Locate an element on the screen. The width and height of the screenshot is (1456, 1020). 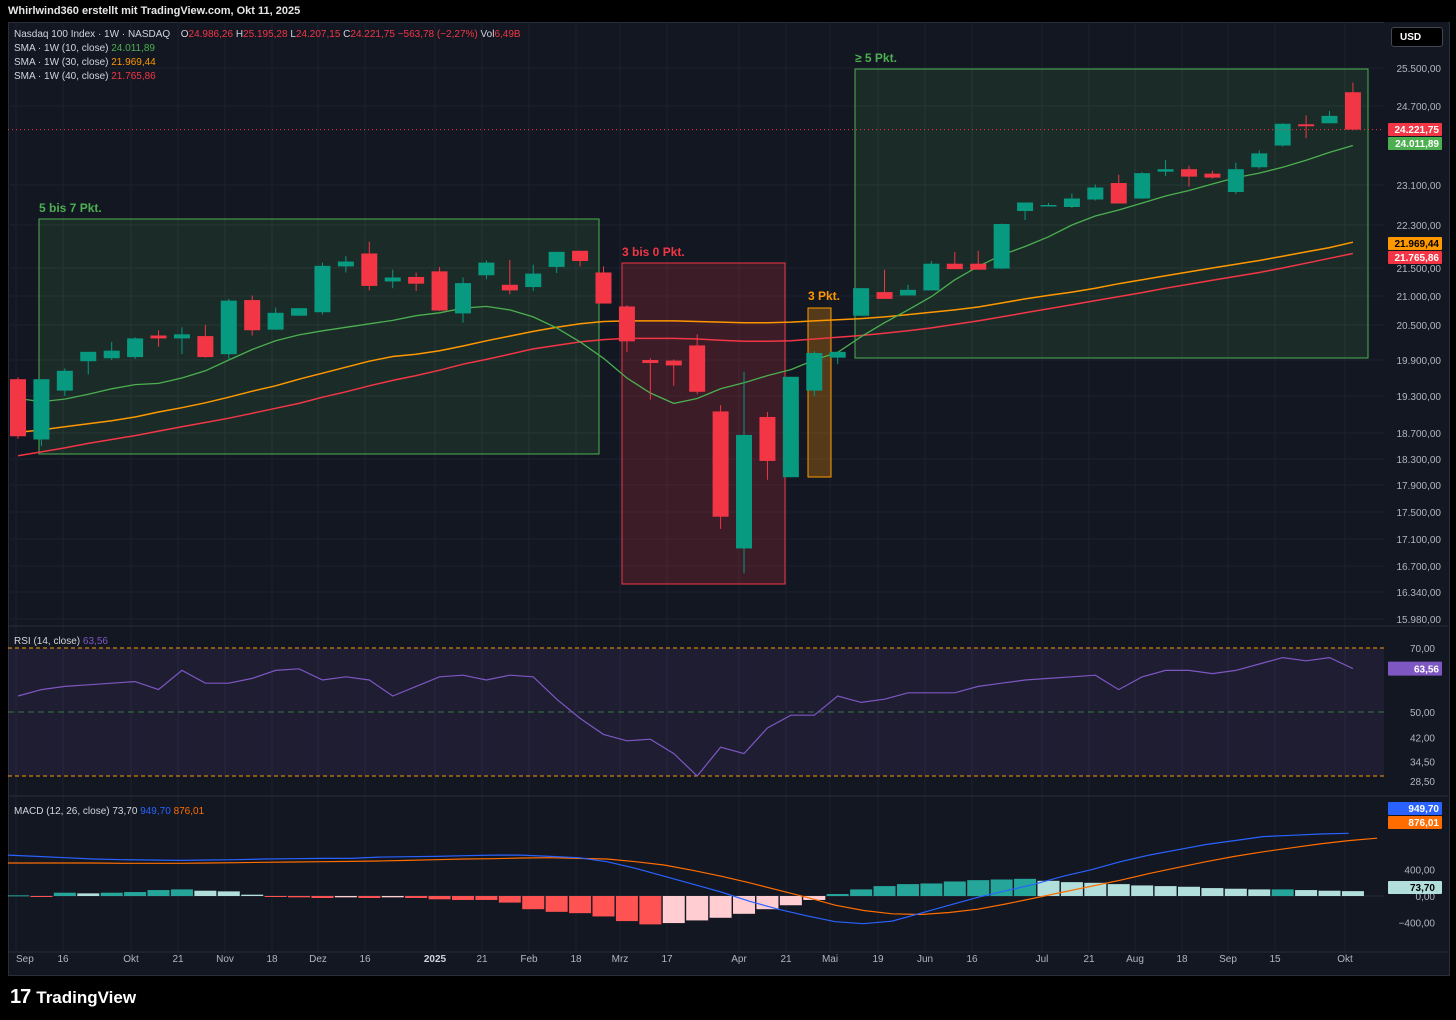
macd-line-badge is located at coordinates (1415, 808).